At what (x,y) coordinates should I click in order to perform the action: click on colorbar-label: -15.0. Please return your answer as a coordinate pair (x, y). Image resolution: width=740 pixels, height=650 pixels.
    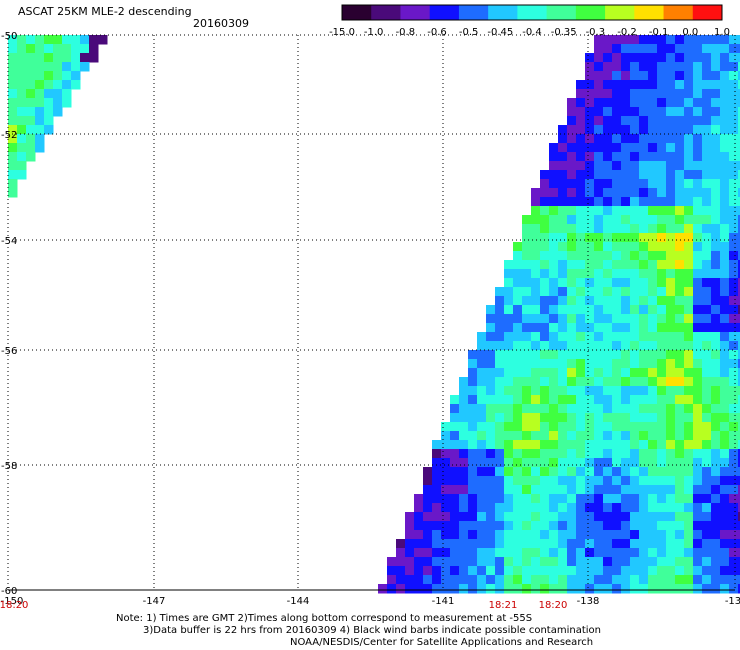
    Looking at the image, I should click on (342, 32).